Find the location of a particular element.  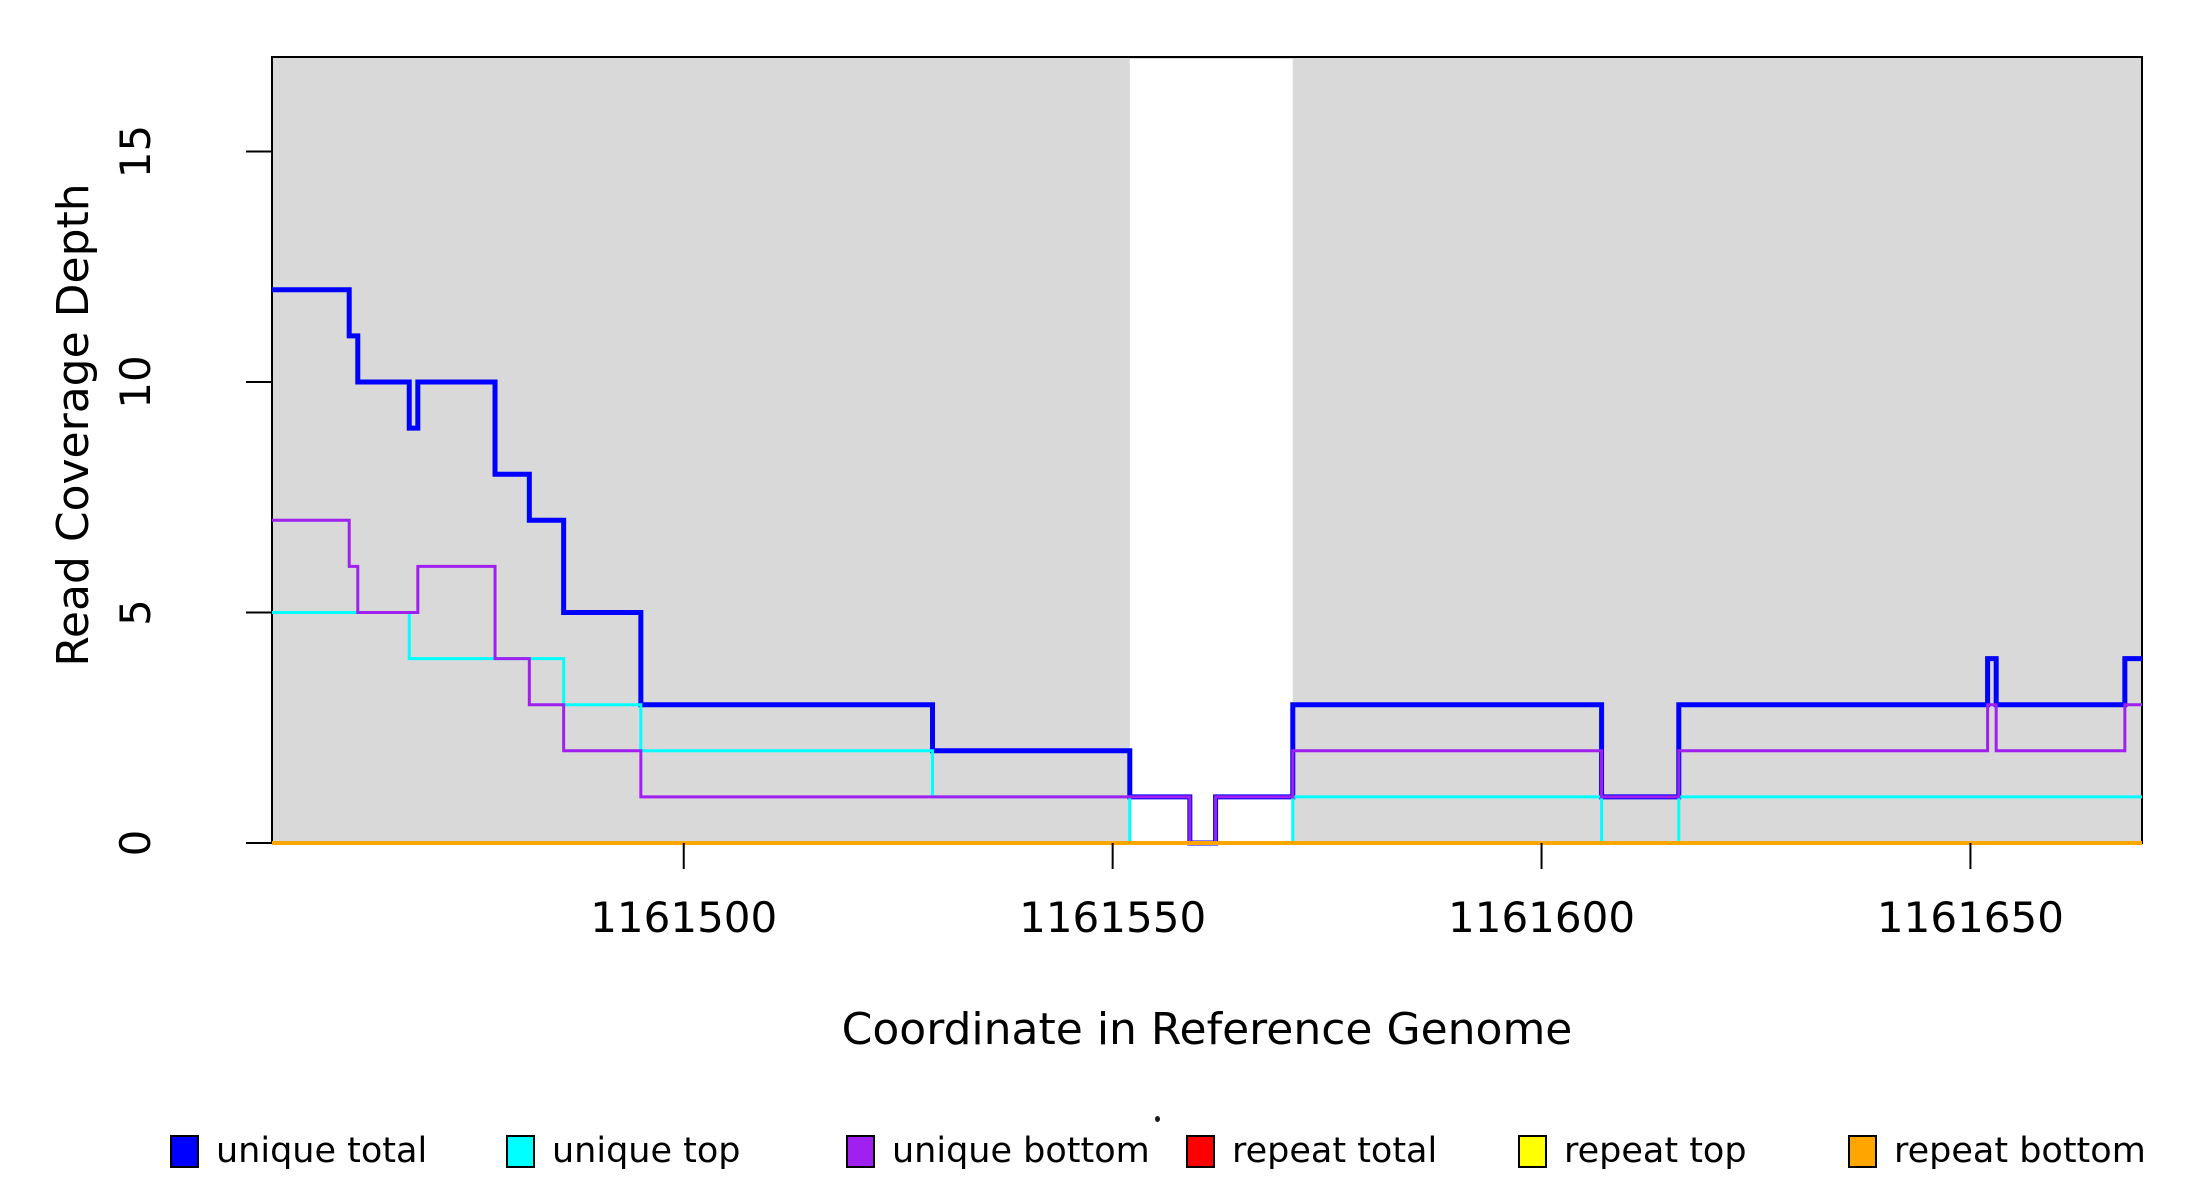

x-tick-label: 1161650 is located at coordinates (1970, 917).